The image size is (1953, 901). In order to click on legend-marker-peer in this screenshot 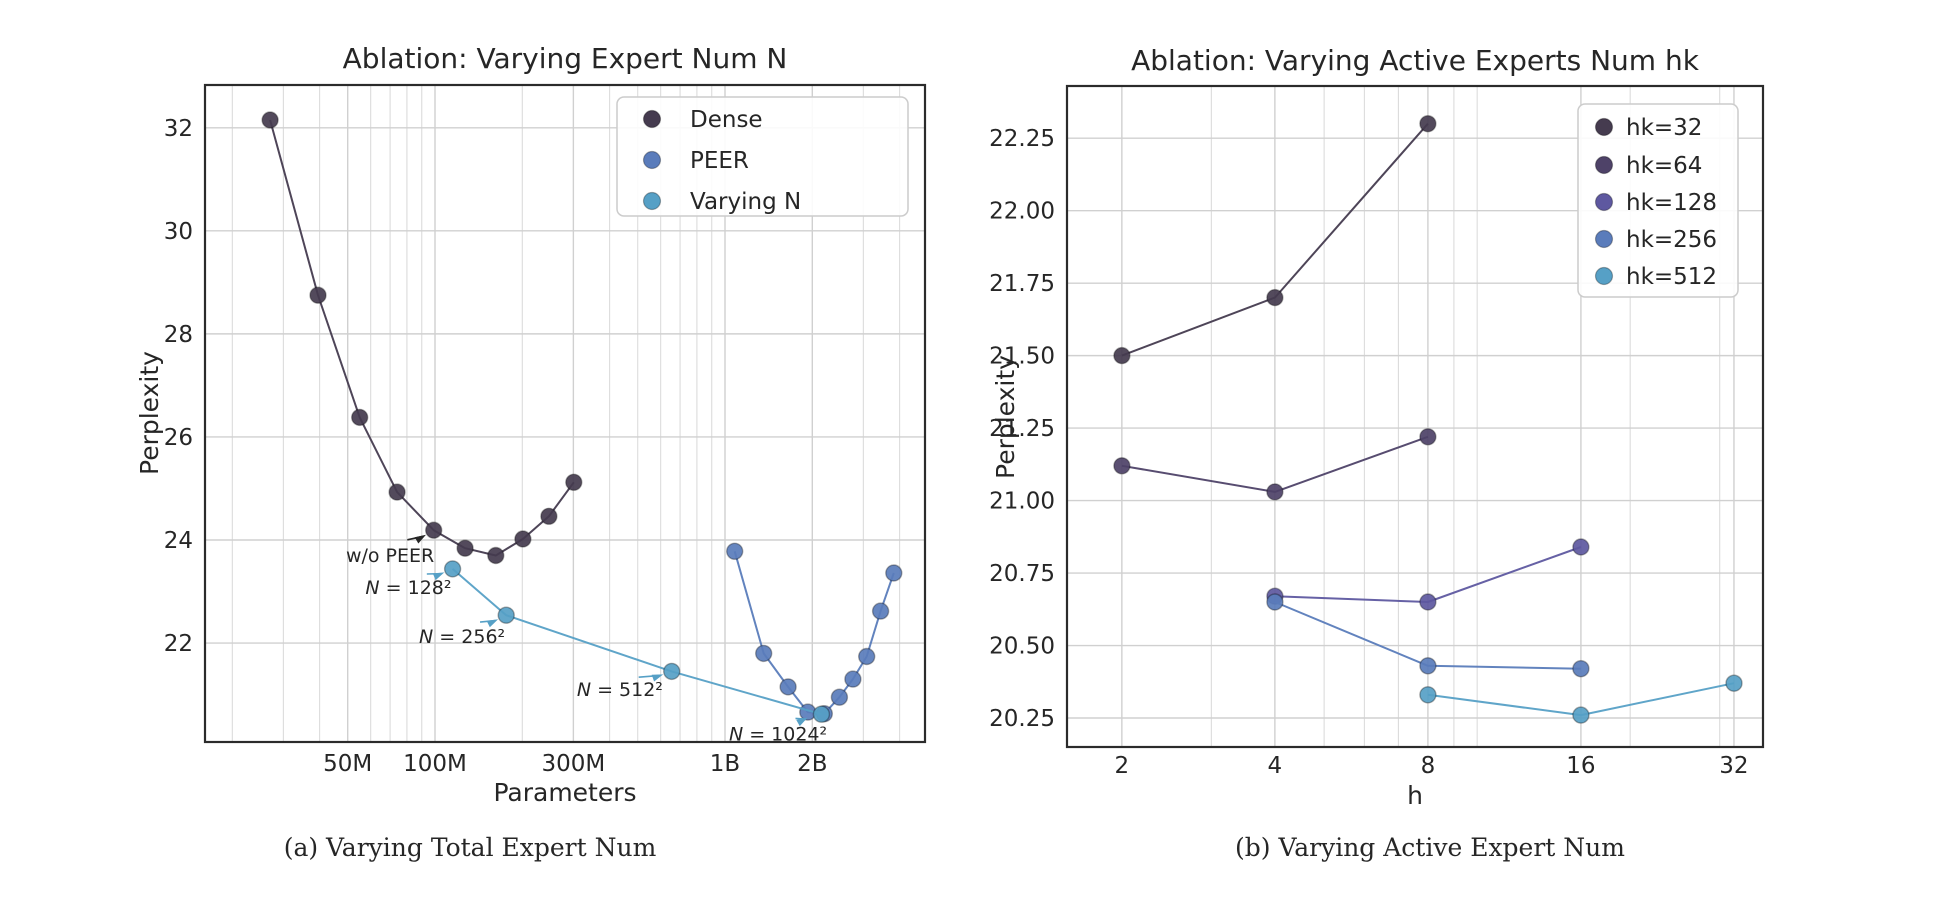, I will do `click(652, 160)`.